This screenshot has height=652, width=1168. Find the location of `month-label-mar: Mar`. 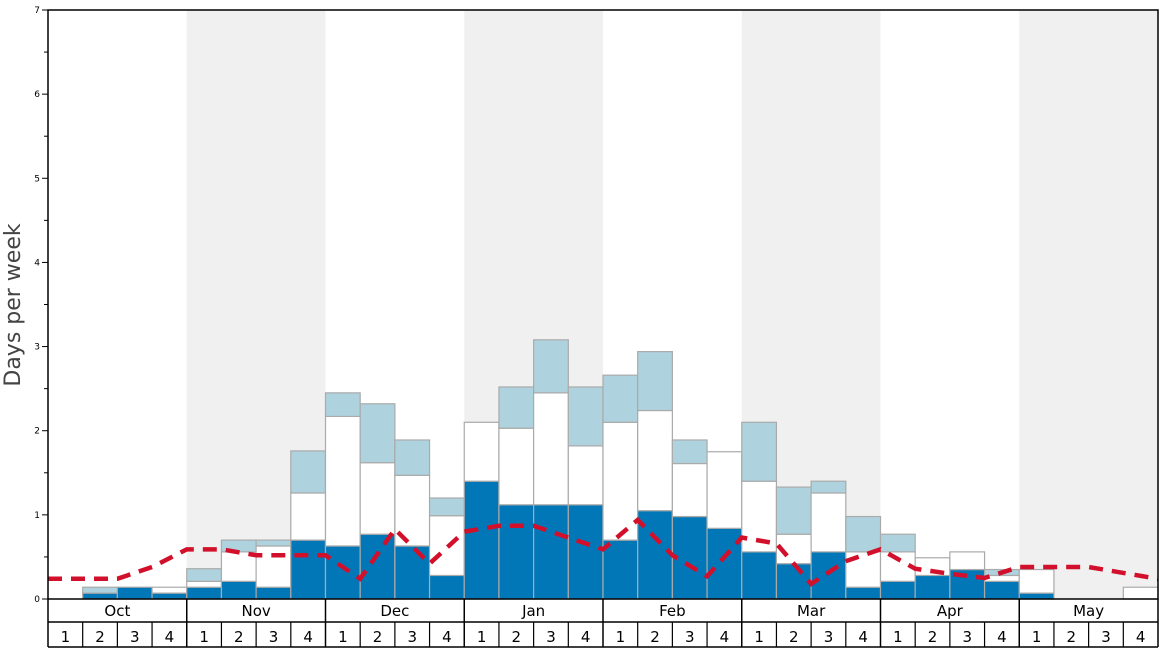

month-label-mar: Mar is located at coordinates (811, 611).